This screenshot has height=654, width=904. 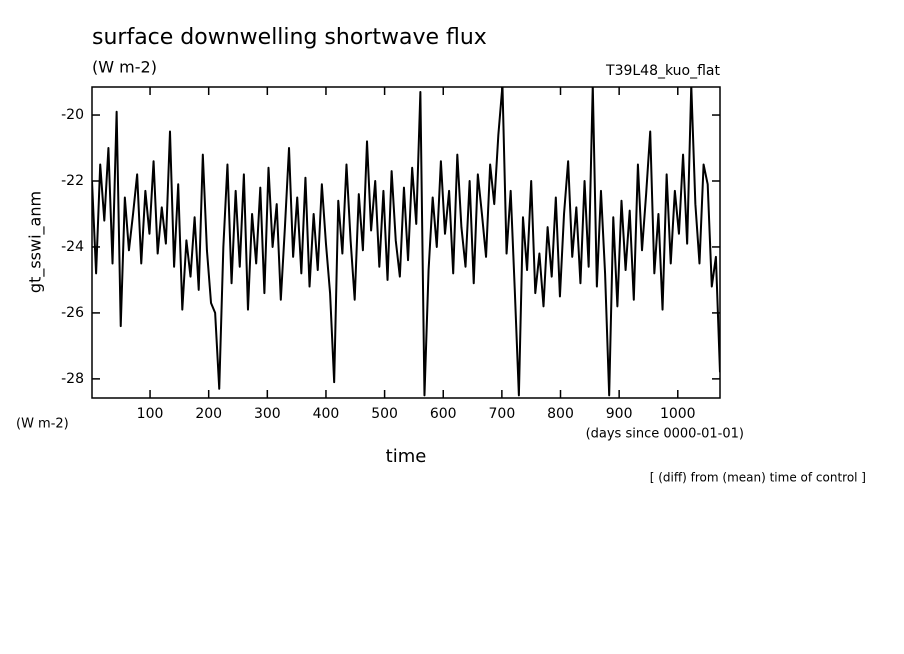 What do you see at coordinates (326, 414) in the screenshot?
I see `x-tick-label: 400` at bounding box center [326, 414].